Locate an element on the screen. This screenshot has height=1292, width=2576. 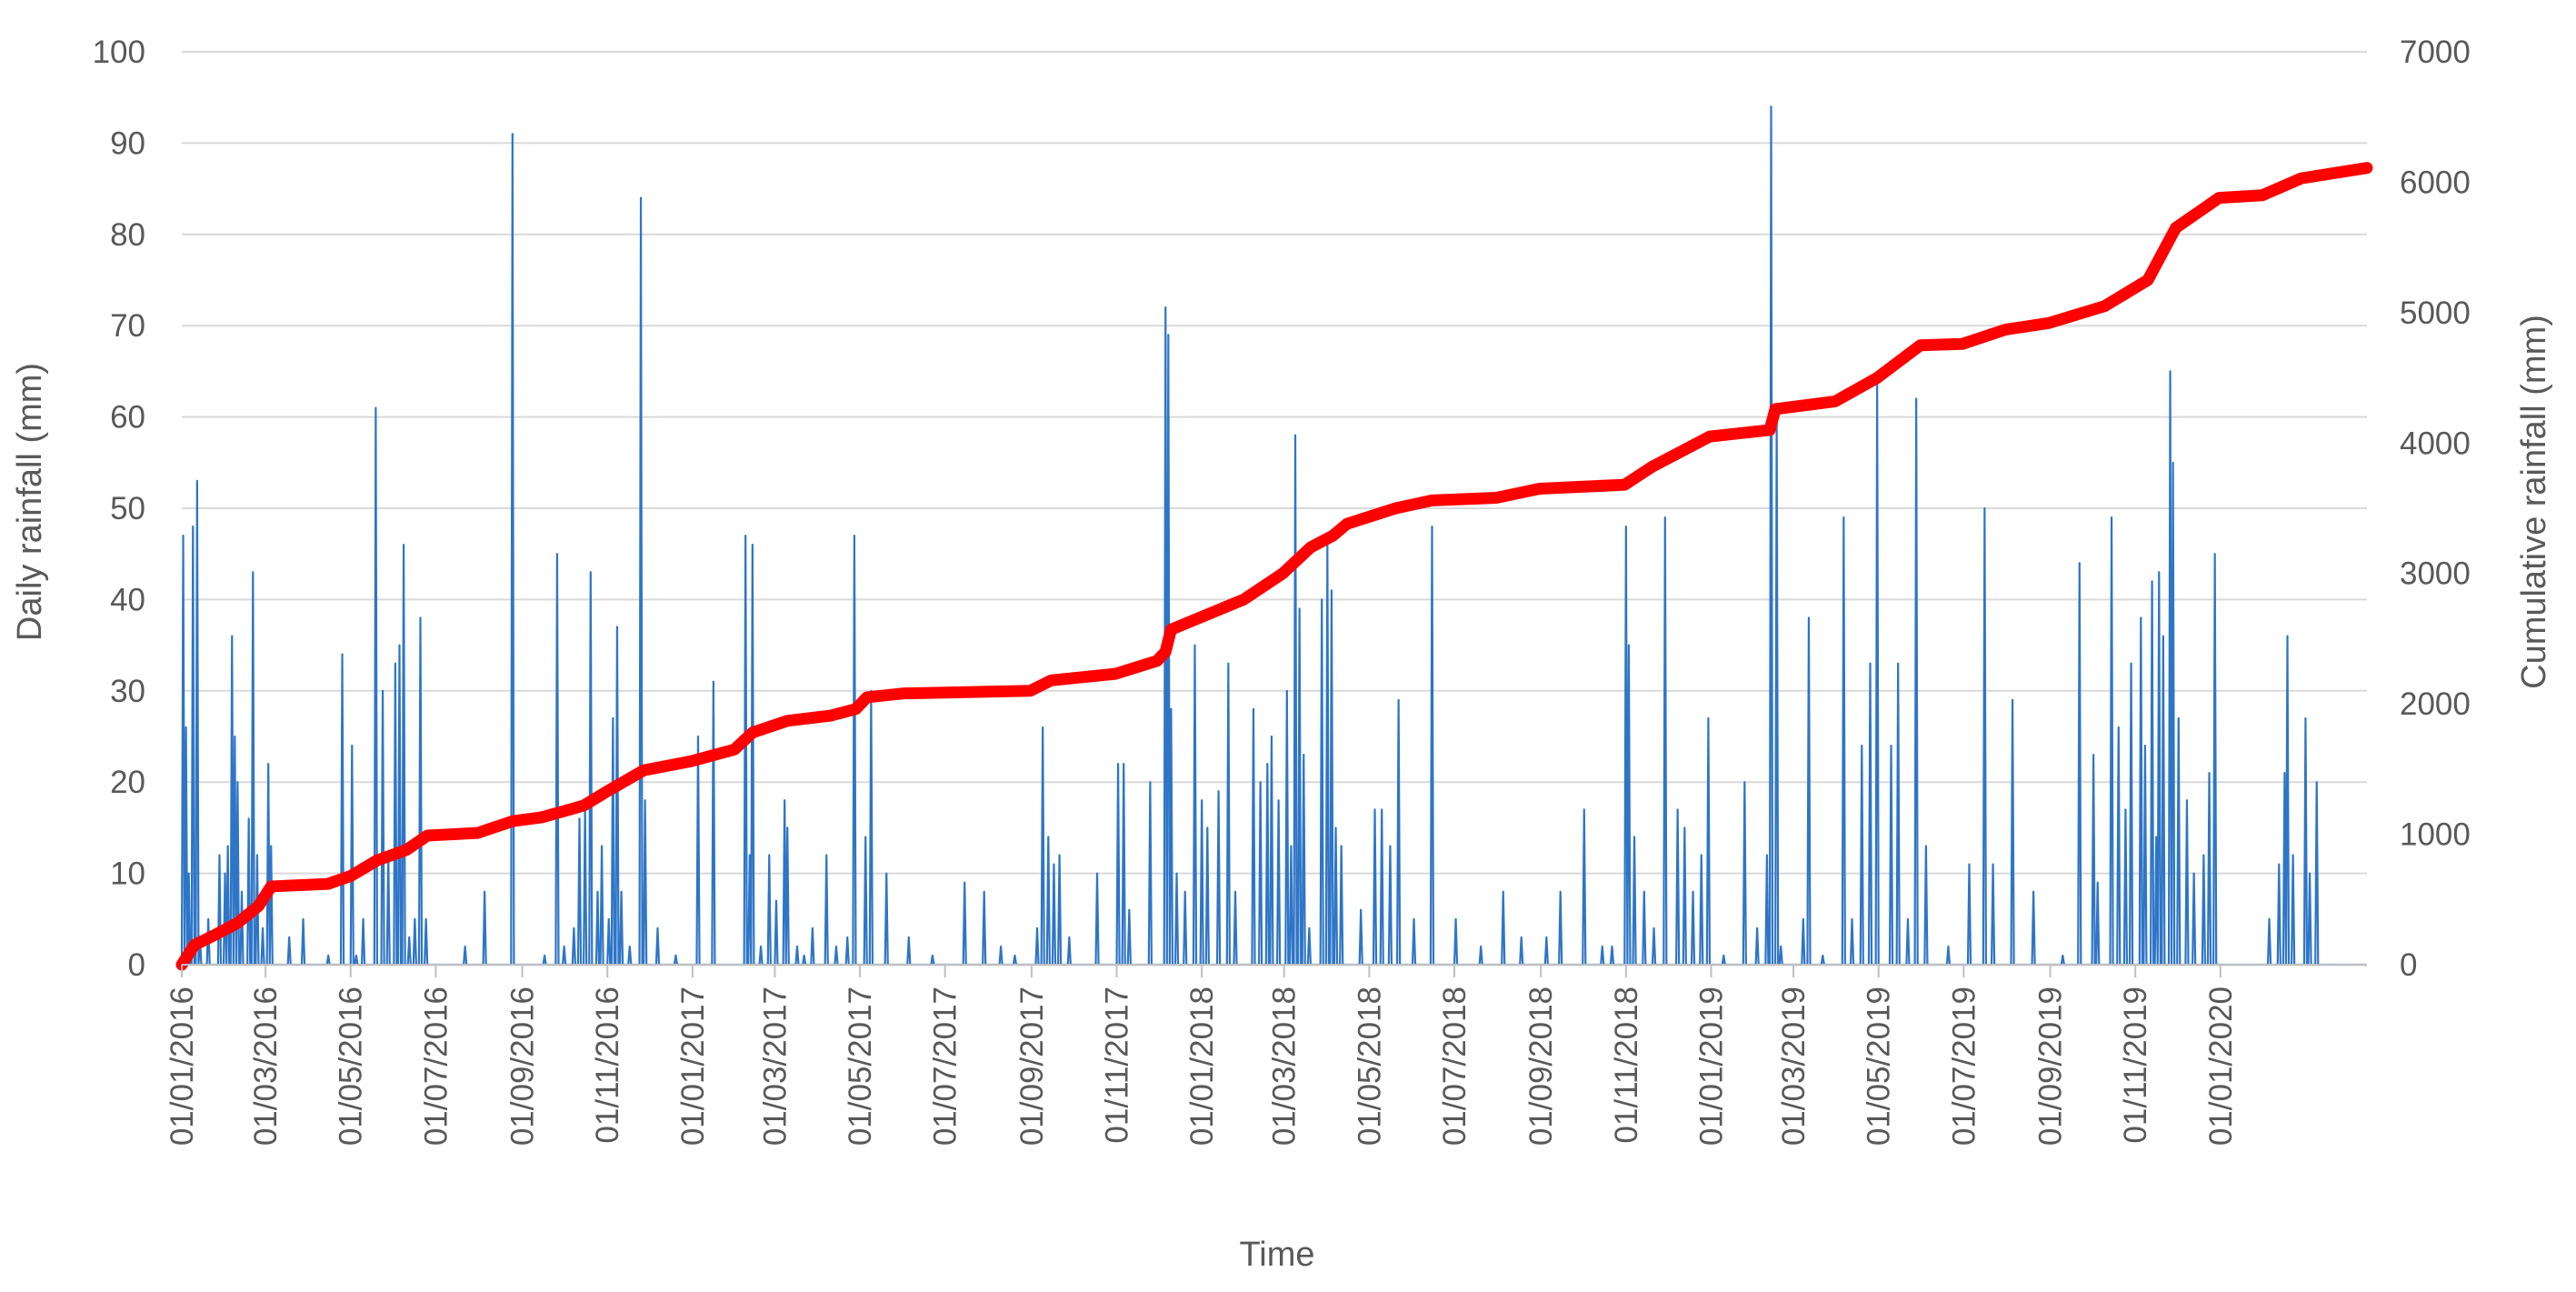
x-tick-label: 01/01/2020 is located at coordinates (2221, 1066).